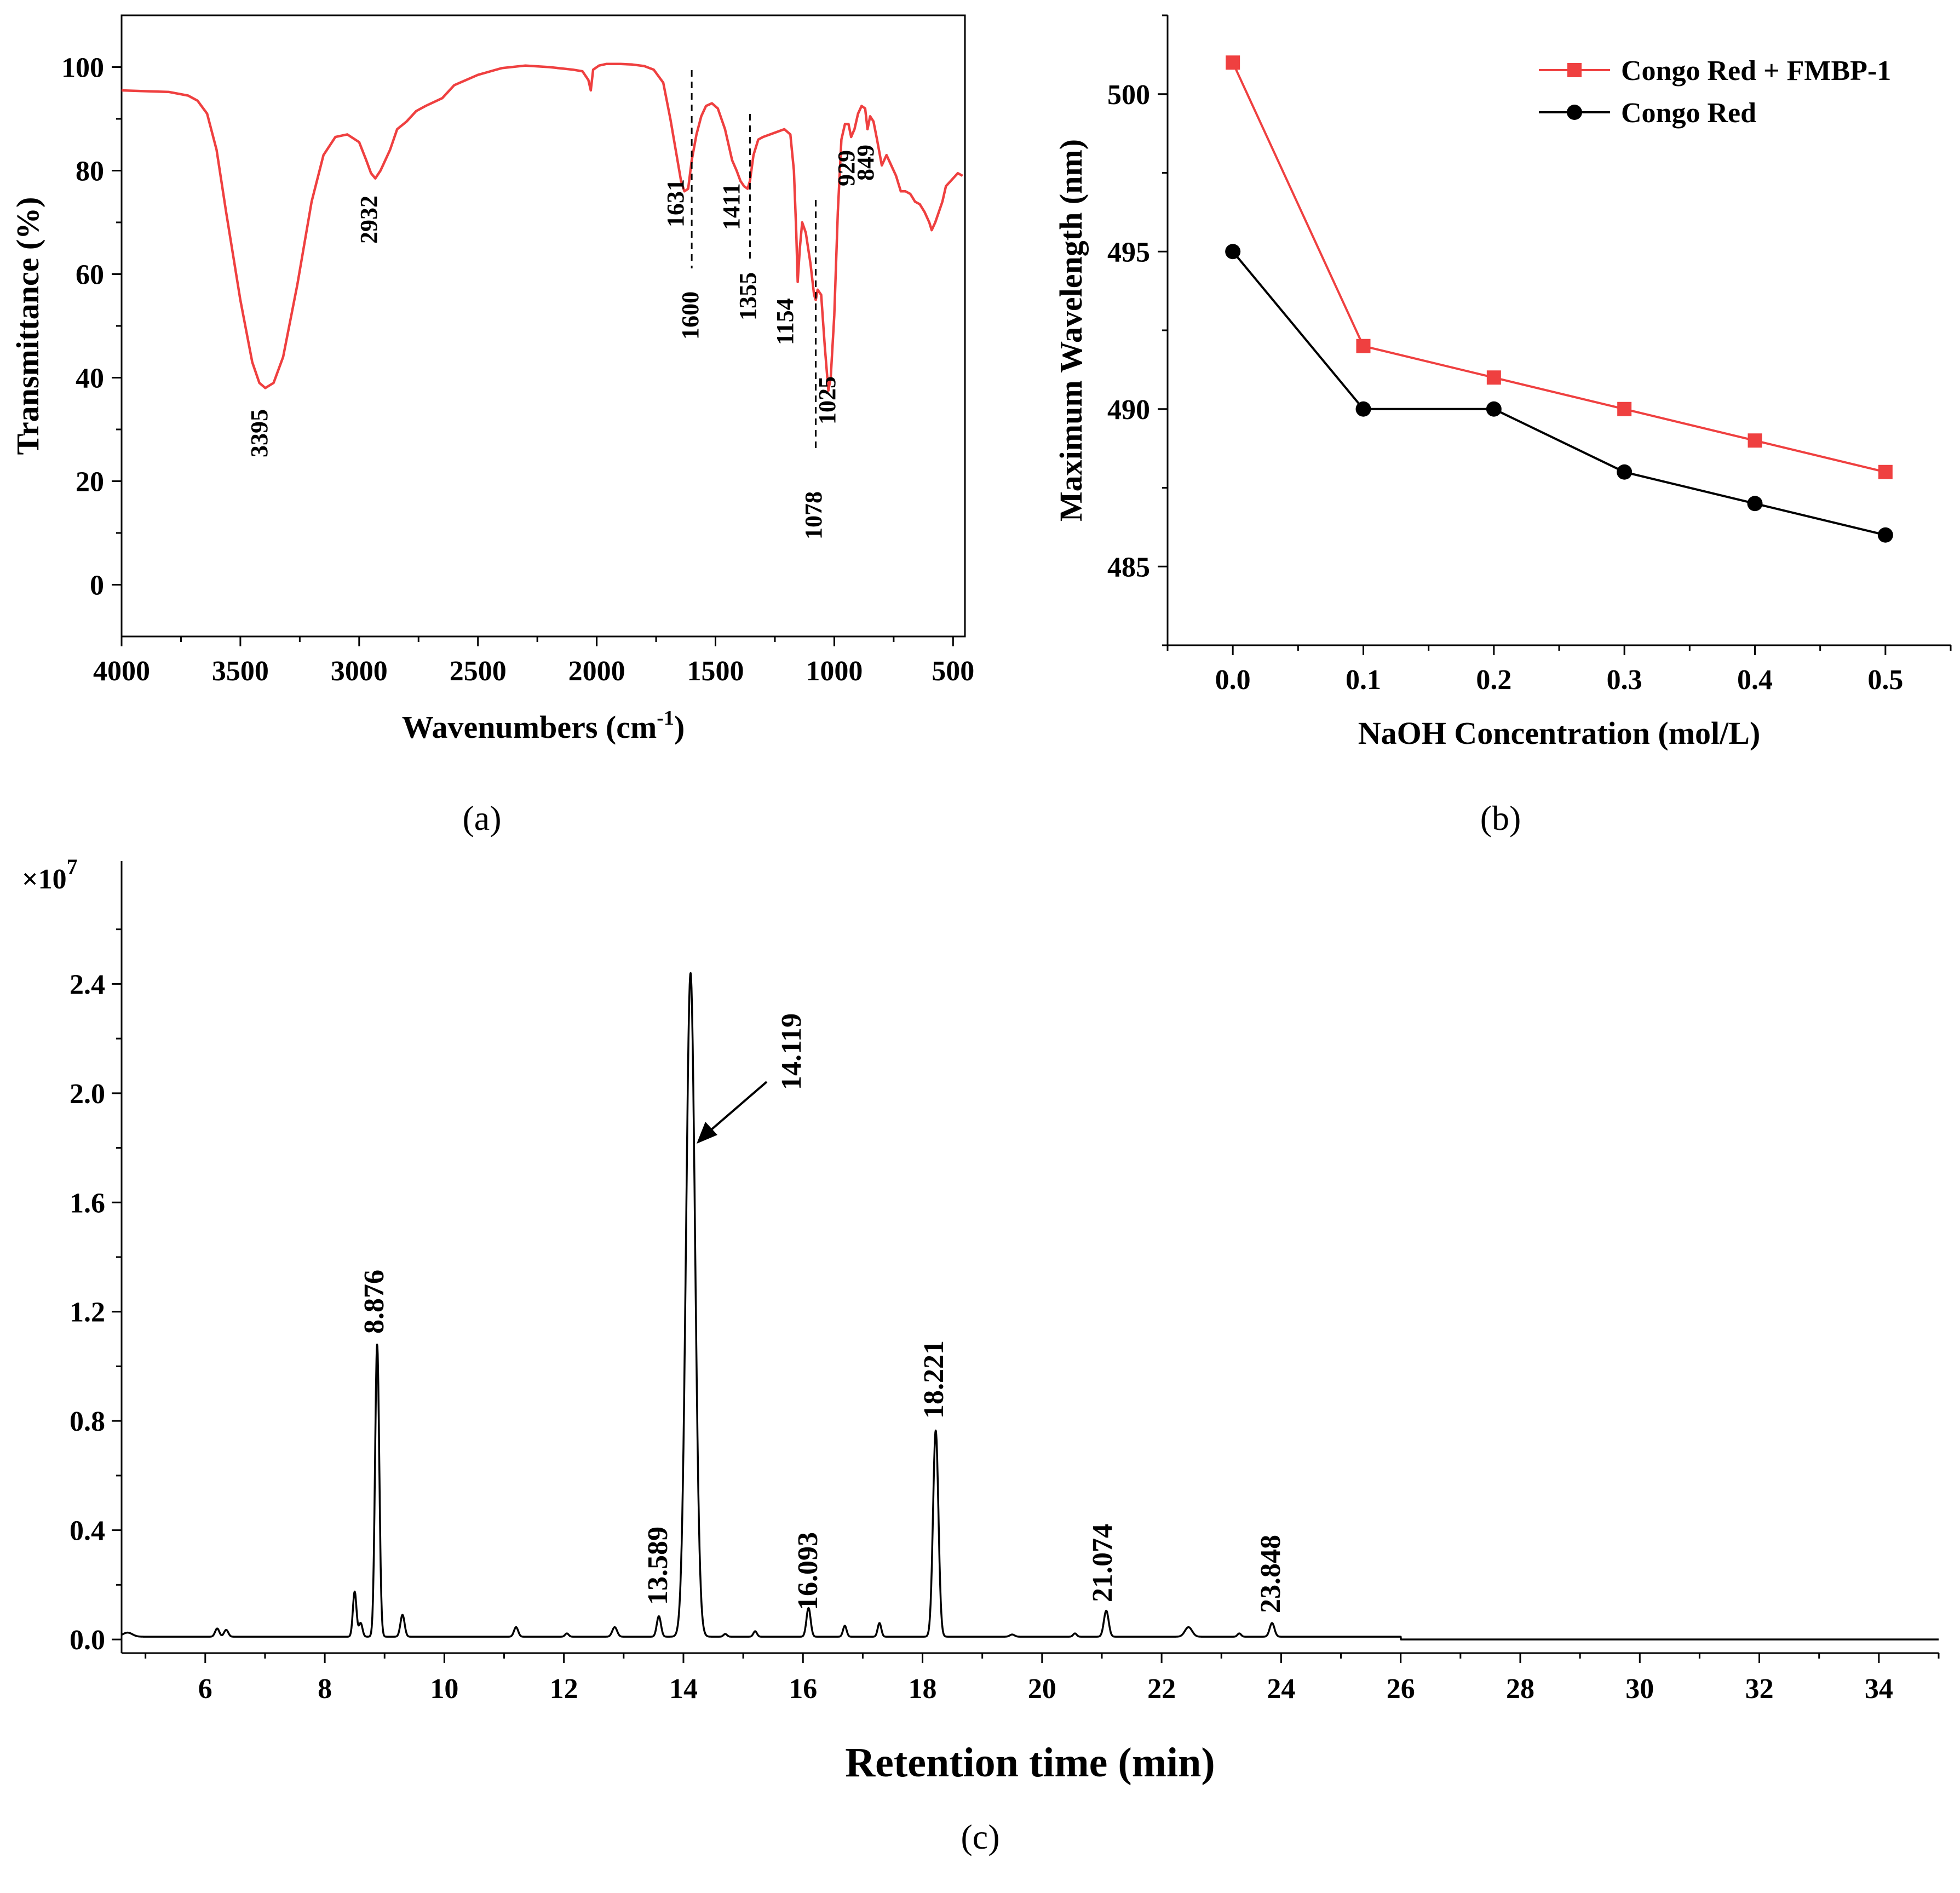  I want to click on panel-a-y-tick-label: 80, so click(90, 172).